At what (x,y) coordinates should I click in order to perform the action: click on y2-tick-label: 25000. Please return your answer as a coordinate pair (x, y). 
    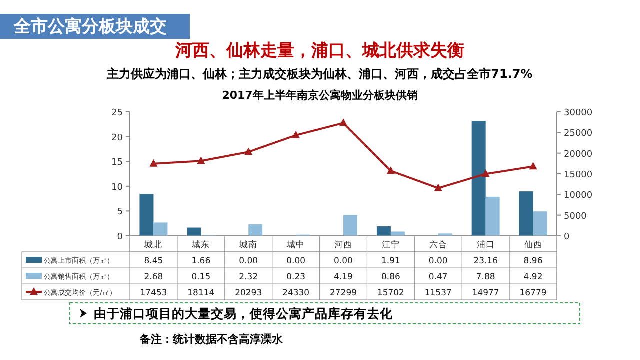
    Looking at the image, I should click on (578, 134).